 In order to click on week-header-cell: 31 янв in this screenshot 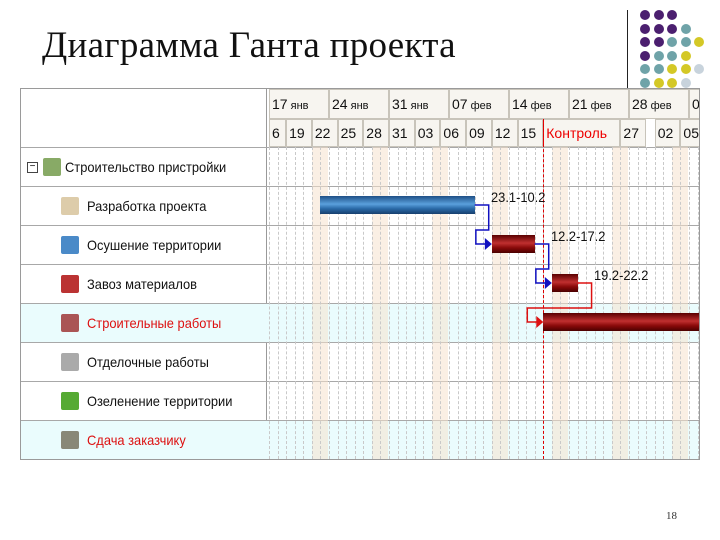, I will do `click(419, 104)`.